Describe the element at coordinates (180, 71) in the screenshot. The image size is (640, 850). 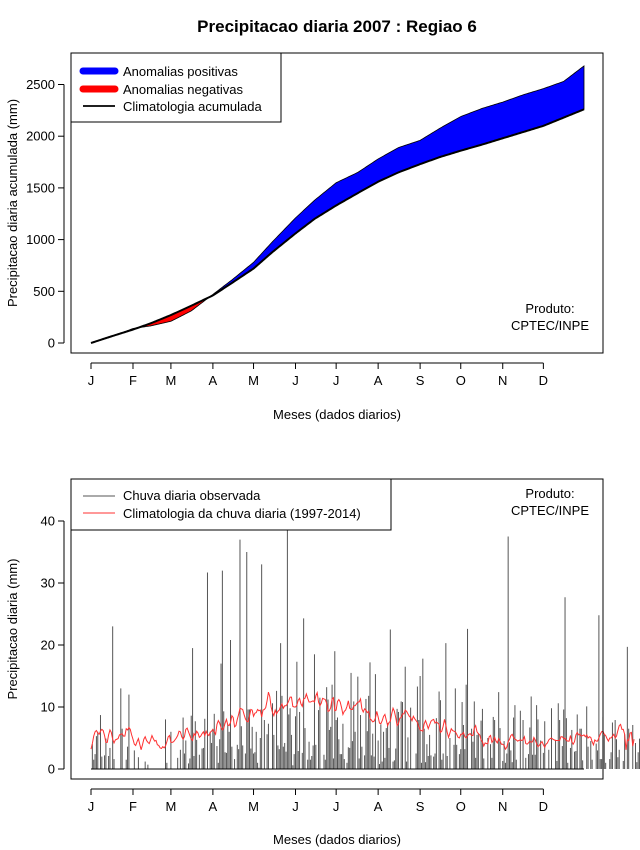
I see `legend-label: Anomalias positivas` at that location.